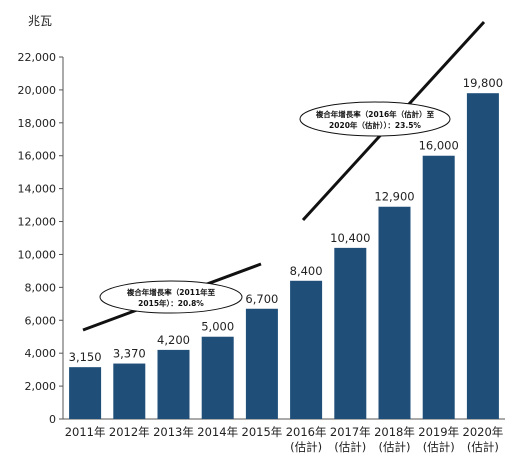 The width and height of the screenshot is (515, 464). Describe the element at coordinates (41, 320) in the screenshot. I see `y-tick-label: 6,000` at that location.